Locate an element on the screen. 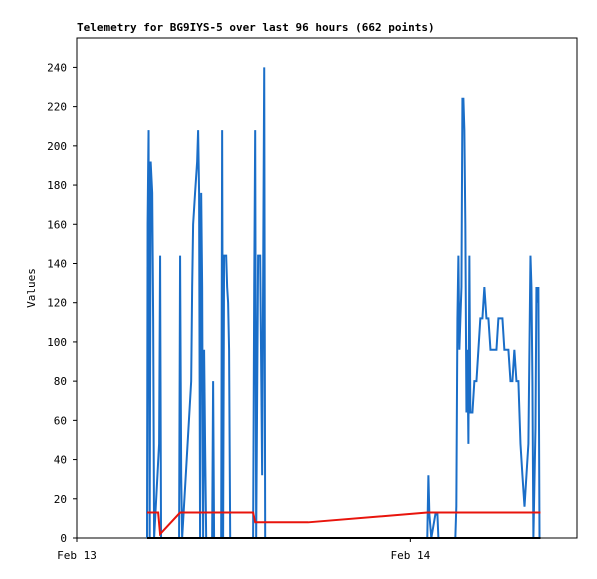 The width and height of the screenshot is (597, 579). y-tick-label: 160 is located at coordinates (57, 224).